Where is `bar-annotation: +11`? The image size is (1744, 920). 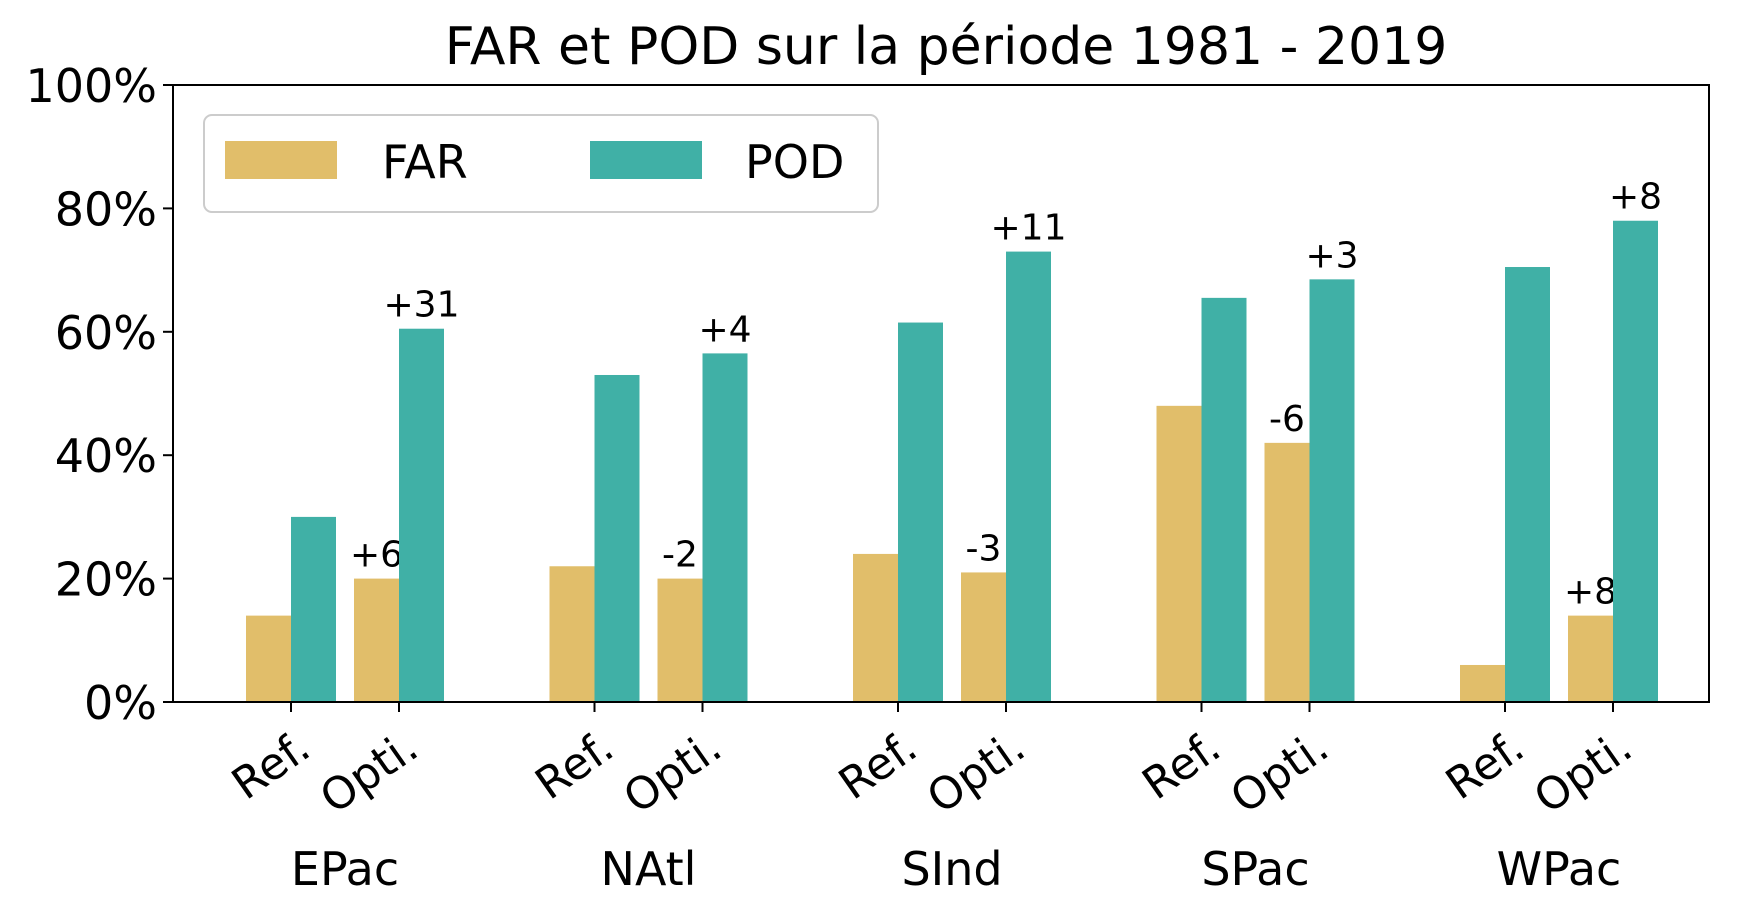
bar-annotation: +11 is located at coordinates (1029, 228).